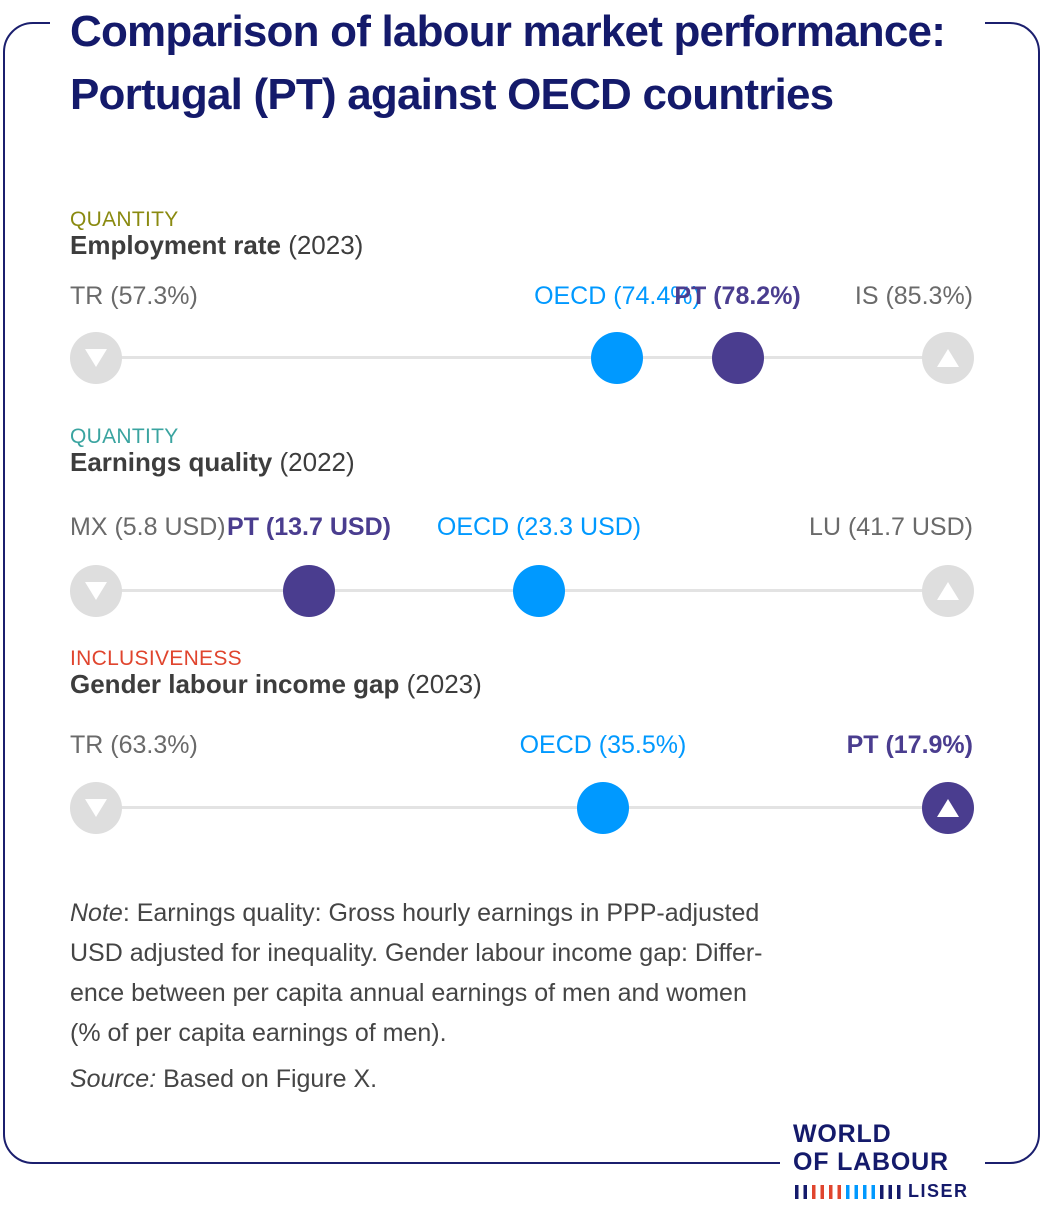  What do you see at coordinates (737, 296) in the screenshot?
I see `pt-label: PT (78.2%)` at bounding box center [737, 296].